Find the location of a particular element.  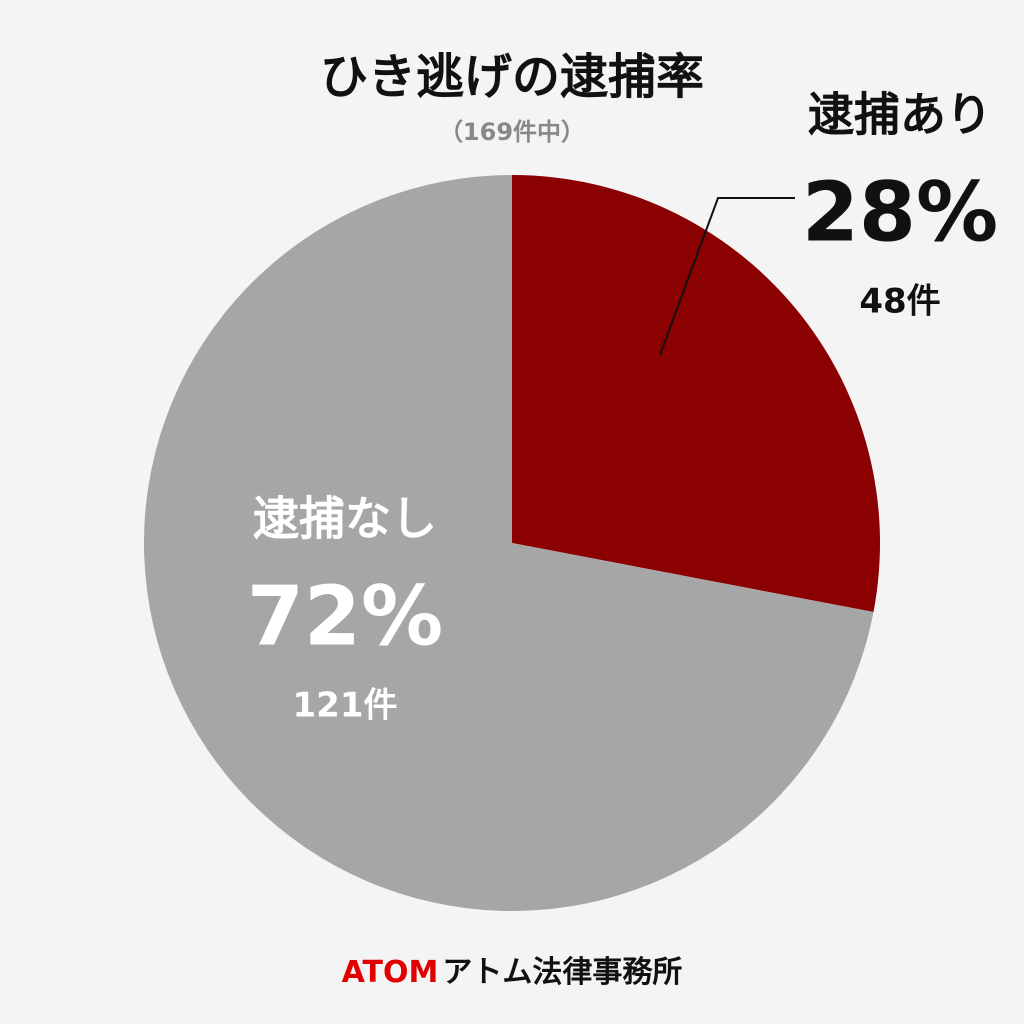

count-label: 121件 is located at coordinates (345, 706).